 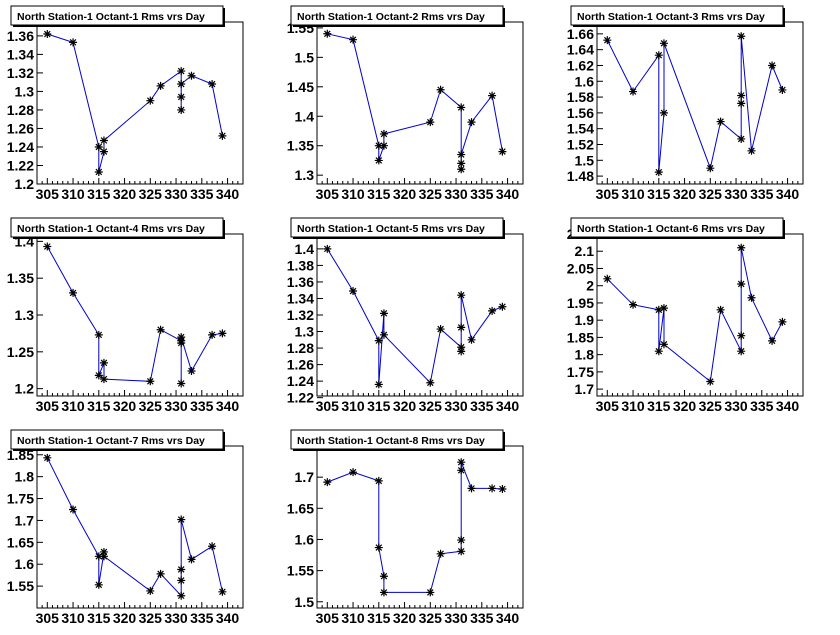 I want to click on chart-title: North Station-1 Octant-6 Rms vrs Day, so click(x=671, y=229).